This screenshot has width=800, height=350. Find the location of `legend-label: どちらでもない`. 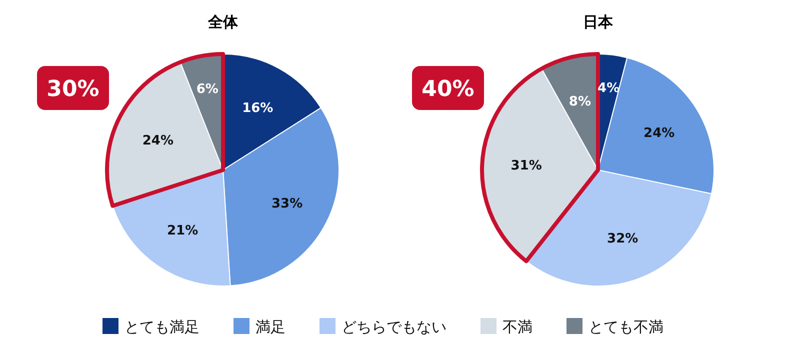

legend-label: どちらでもない is located at coordinates (394, 327).